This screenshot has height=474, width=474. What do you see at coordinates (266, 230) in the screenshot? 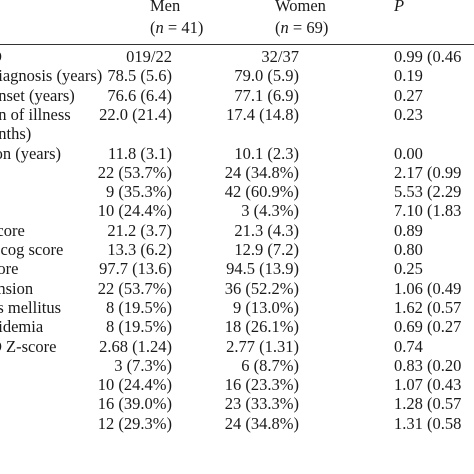
I see `women-value: 21.3 (4.3)` at bounding box center [266, 230].